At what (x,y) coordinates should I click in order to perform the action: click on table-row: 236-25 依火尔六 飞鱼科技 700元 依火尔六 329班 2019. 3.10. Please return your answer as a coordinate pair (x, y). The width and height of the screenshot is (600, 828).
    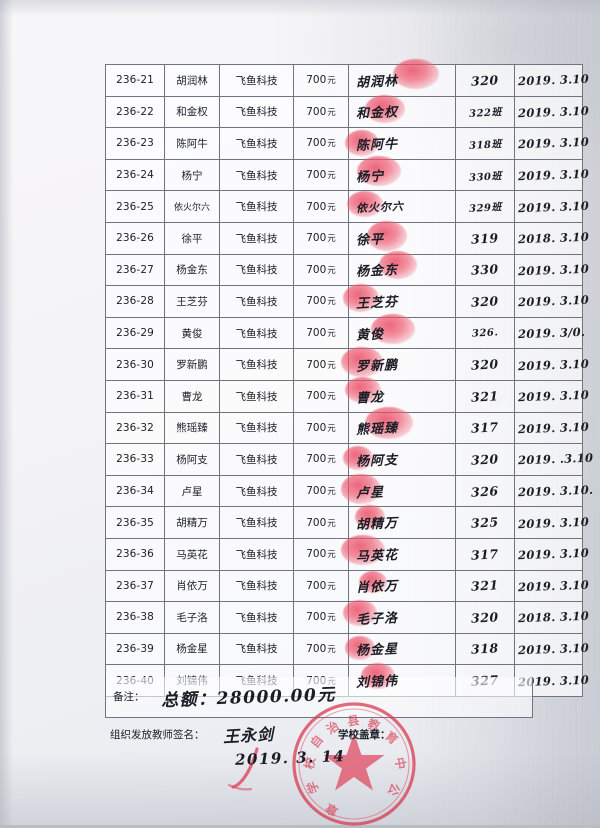
    Looking at the image, I should click on (347, 206).